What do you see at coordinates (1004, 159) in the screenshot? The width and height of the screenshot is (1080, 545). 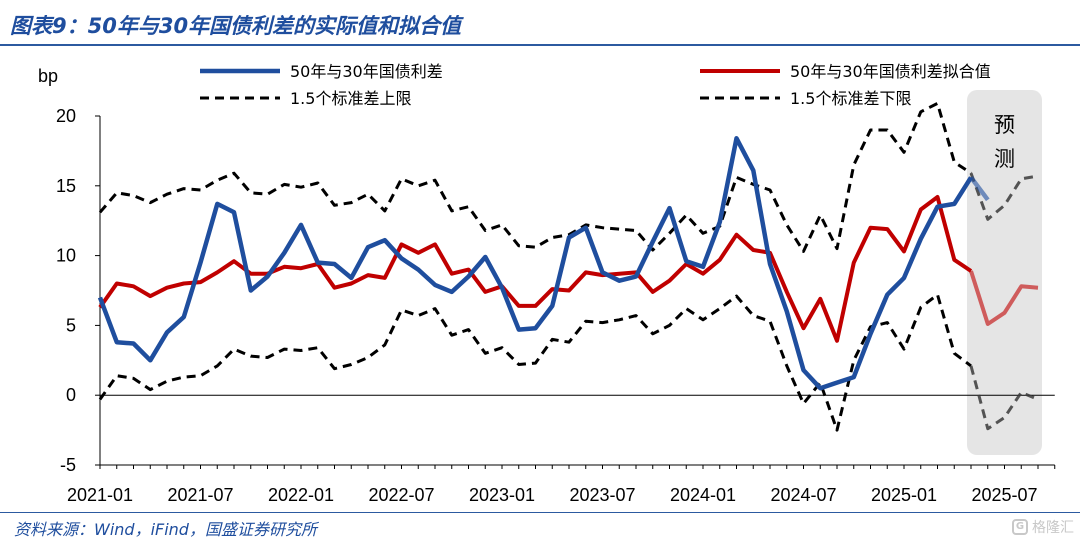 I see `forecast-label-char-2: 测` at bounding box center [1004, 159].